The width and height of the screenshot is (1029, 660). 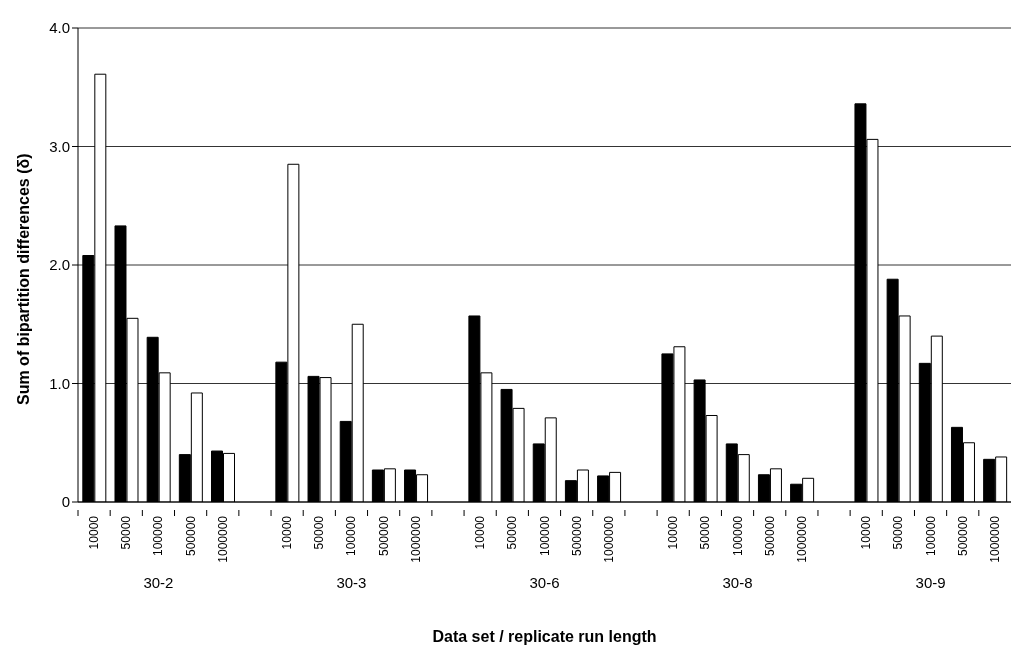 I want to click on text: 30-2, so click(x=158, y=582).